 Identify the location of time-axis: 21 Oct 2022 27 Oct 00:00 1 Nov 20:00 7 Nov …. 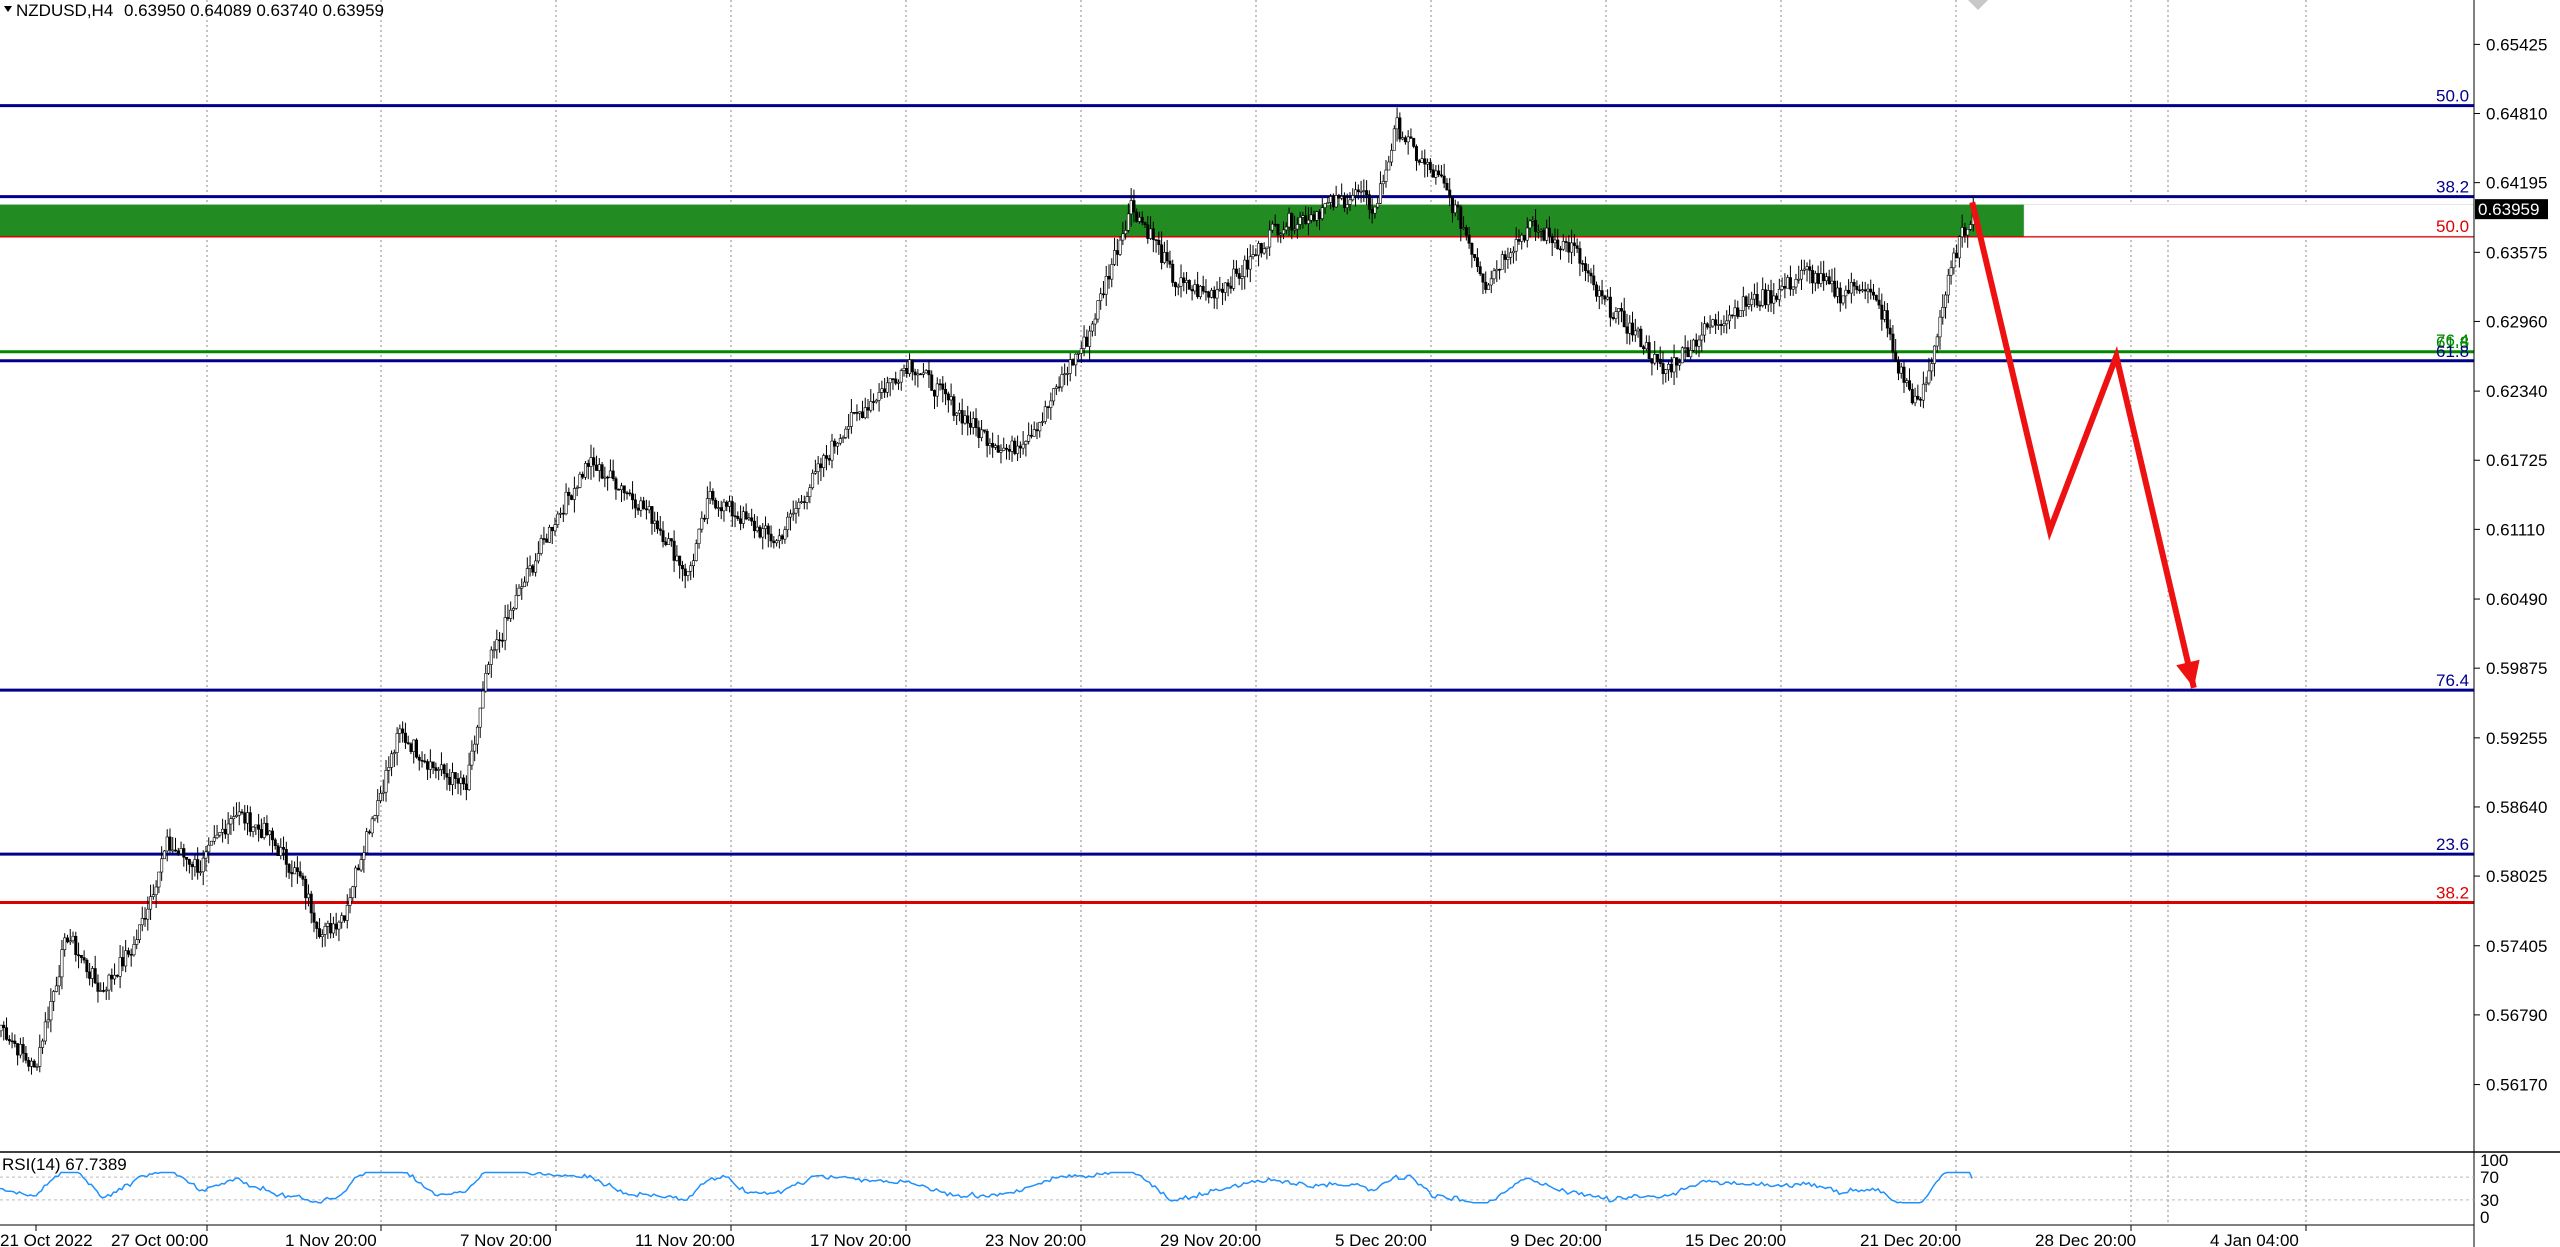
(1153, 1236).